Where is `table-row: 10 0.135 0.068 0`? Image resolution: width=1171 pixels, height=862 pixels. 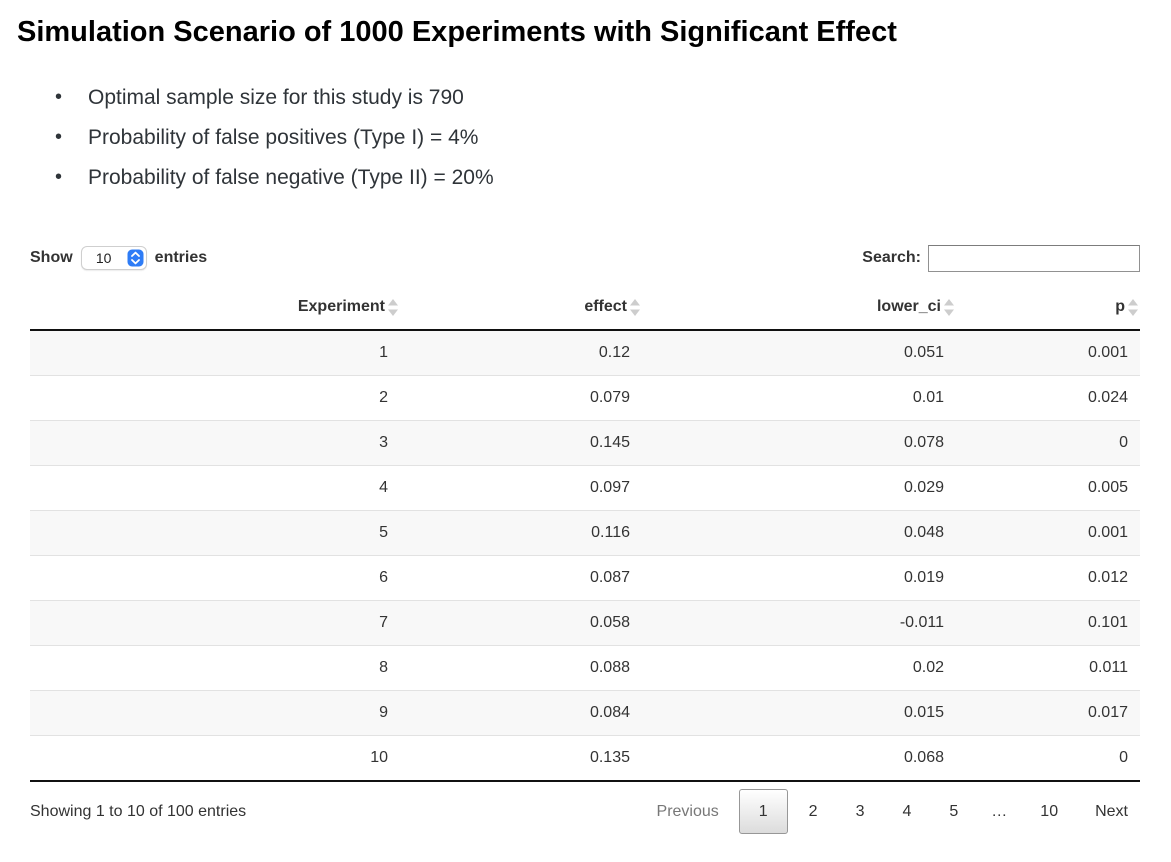
table-row: 10 0.135 0.068 0 is located at coordinates (585, 758).